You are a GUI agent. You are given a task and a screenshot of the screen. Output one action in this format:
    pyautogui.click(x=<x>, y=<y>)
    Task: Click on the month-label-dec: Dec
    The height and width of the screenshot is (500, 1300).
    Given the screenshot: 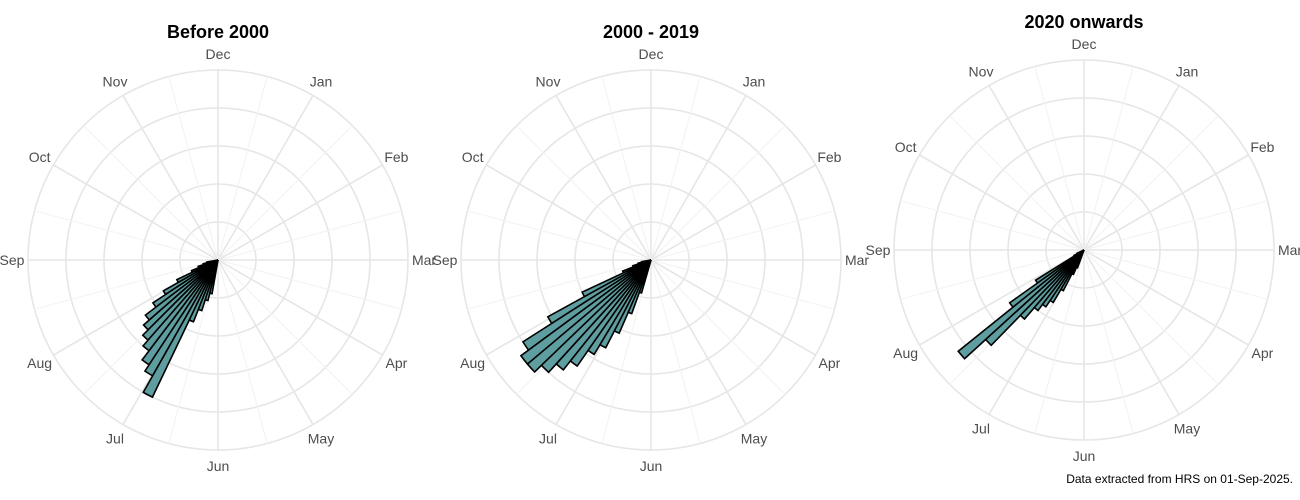 What is the action you would take?
    pyautogui.click(x=1084, y=44)
    